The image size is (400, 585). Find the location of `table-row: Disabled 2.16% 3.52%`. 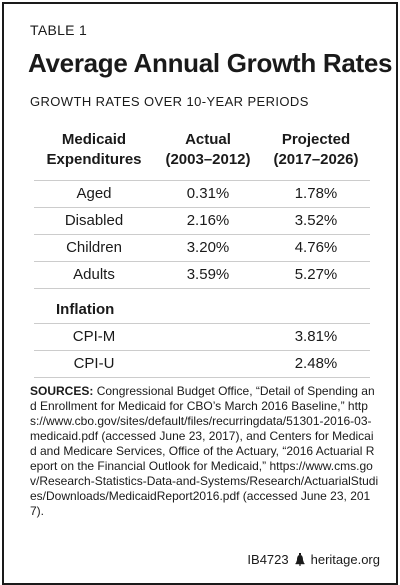

table-row: Disabled 2.16% 3.52% is located at coordinates (202, 221).